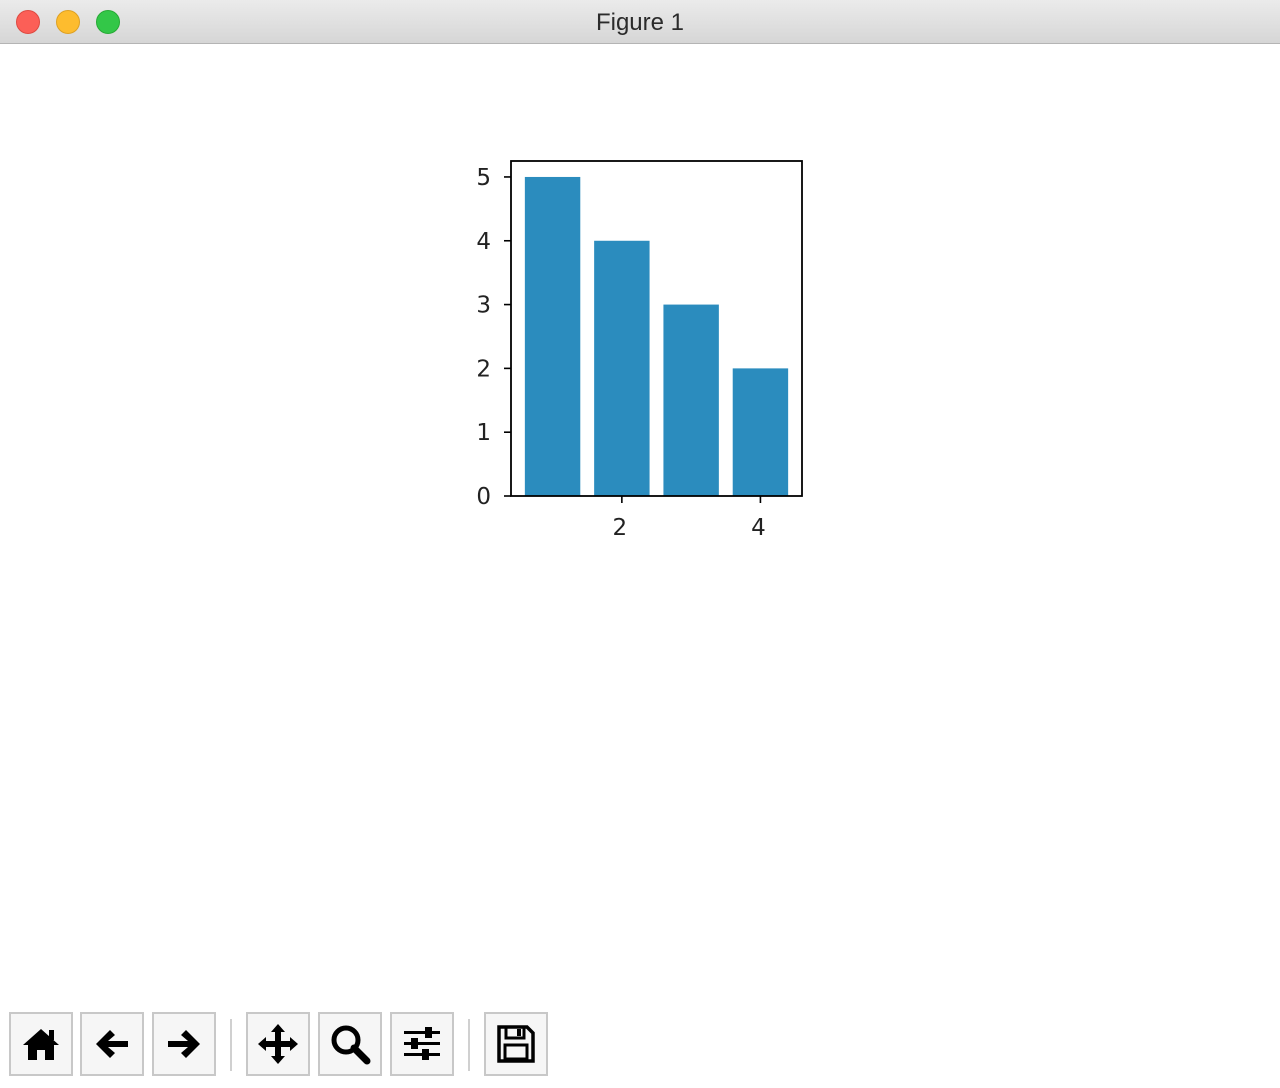 This screenshot has height=1088, width=1280. Describe the element at coordinates (640, 1046) in the screenshot. I see `navigation-toolbar` at that location.